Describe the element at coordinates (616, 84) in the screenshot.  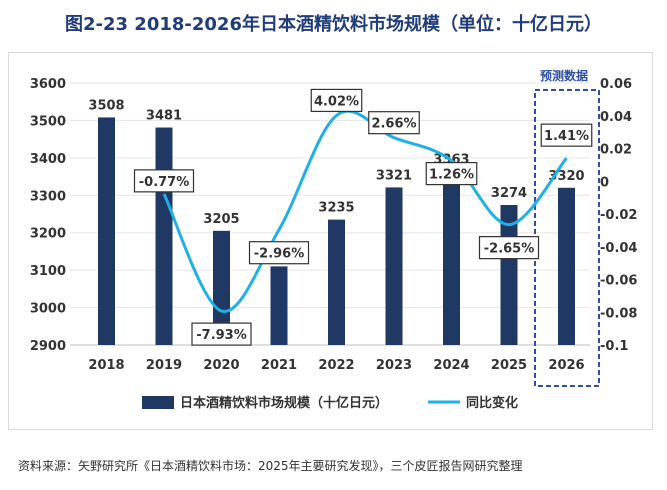
I see `right-axis-tick: 0.06` at that location.